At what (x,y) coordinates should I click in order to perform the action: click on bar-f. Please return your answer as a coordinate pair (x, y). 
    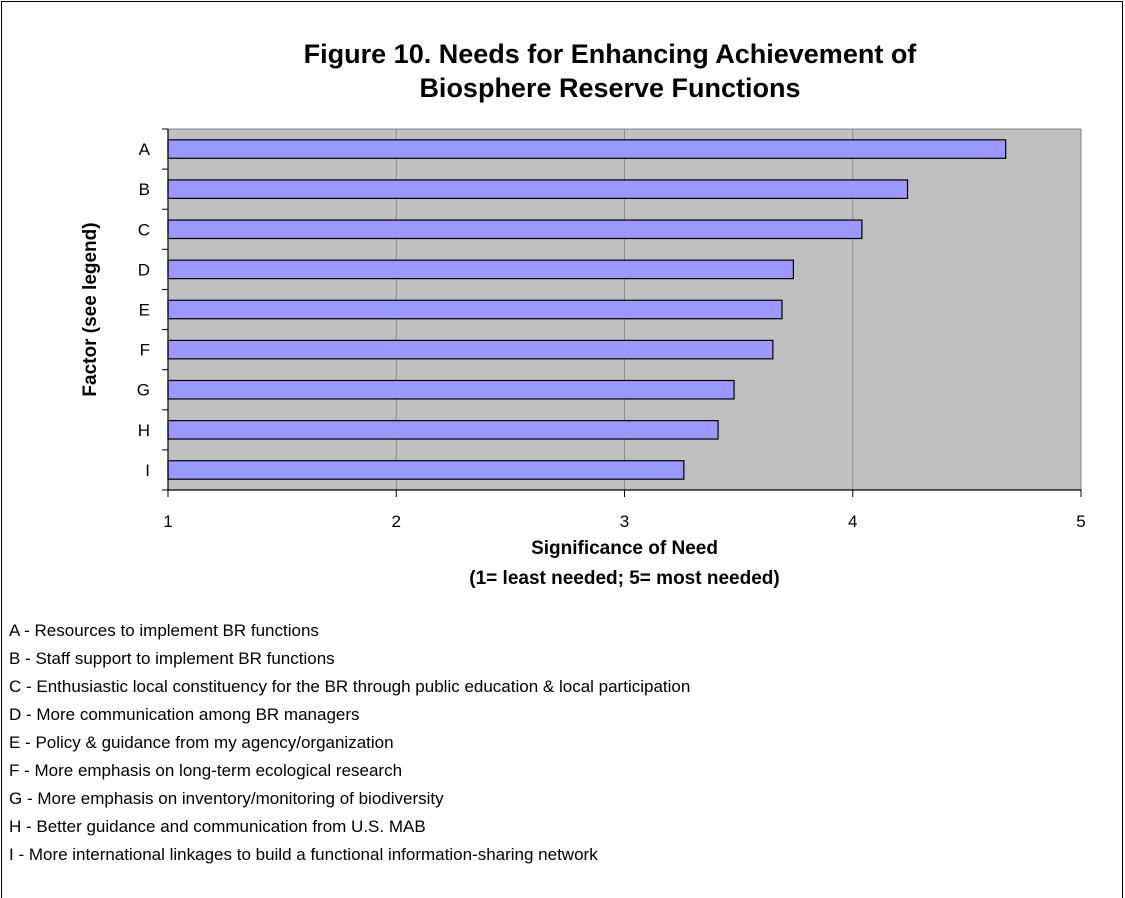
    Looking at the image, I should click on (470, 349).